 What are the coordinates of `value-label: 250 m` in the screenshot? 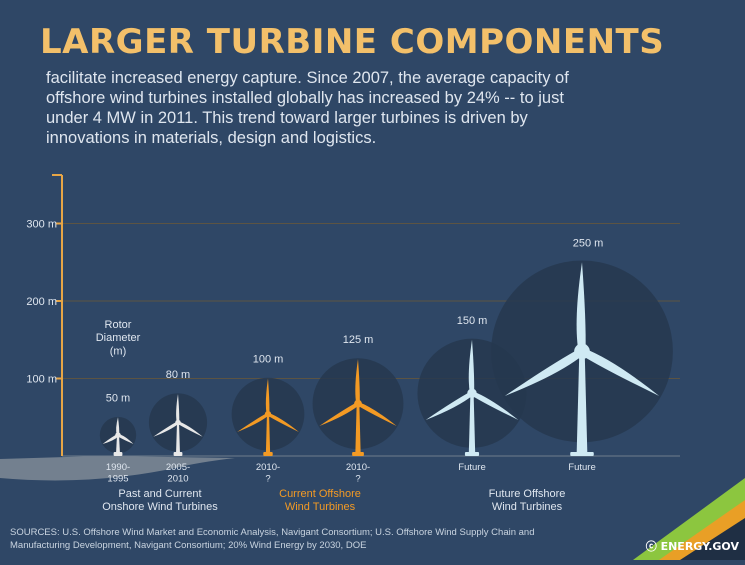 It's located at (588, 243).